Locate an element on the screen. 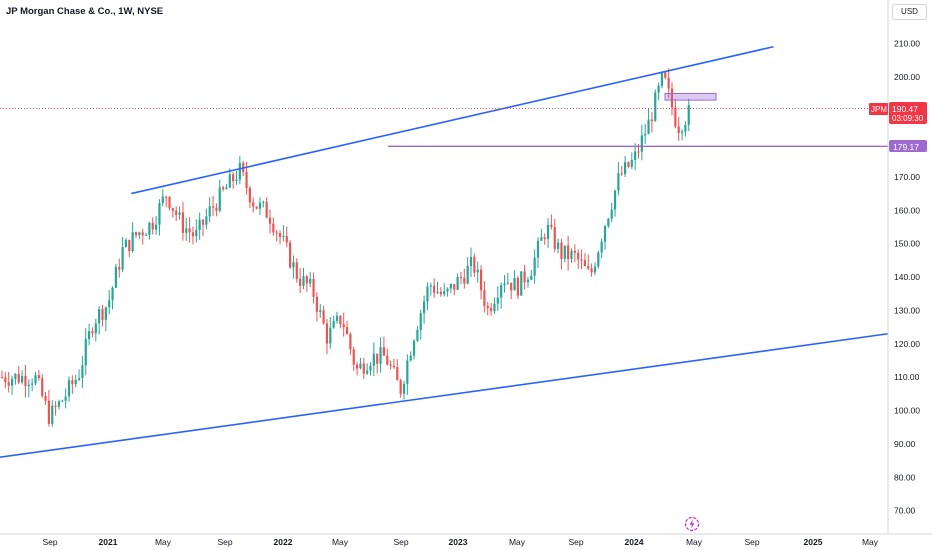 This screenshot has width=932, height=550. time-tick-label: May is located at coordinates (870, 542).